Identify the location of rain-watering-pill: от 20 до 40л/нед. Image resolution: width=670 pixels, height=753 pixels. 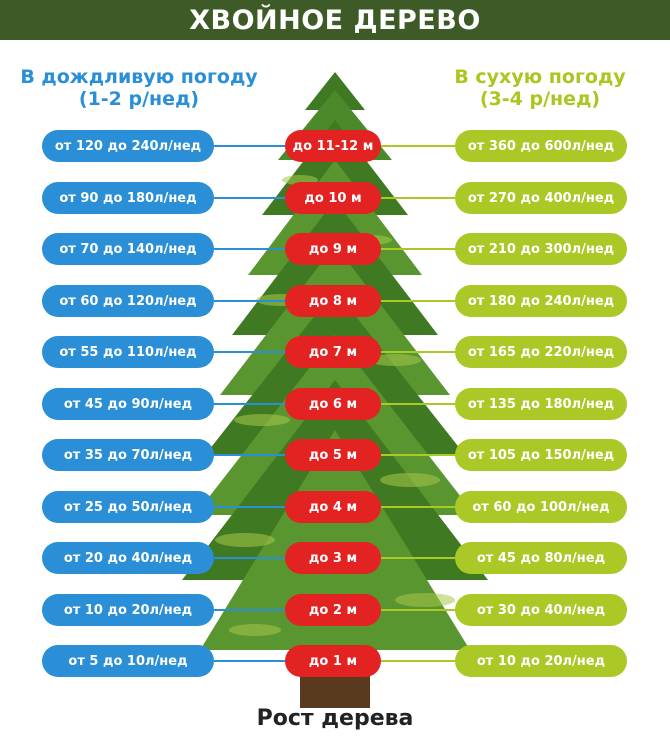
(128, 558).